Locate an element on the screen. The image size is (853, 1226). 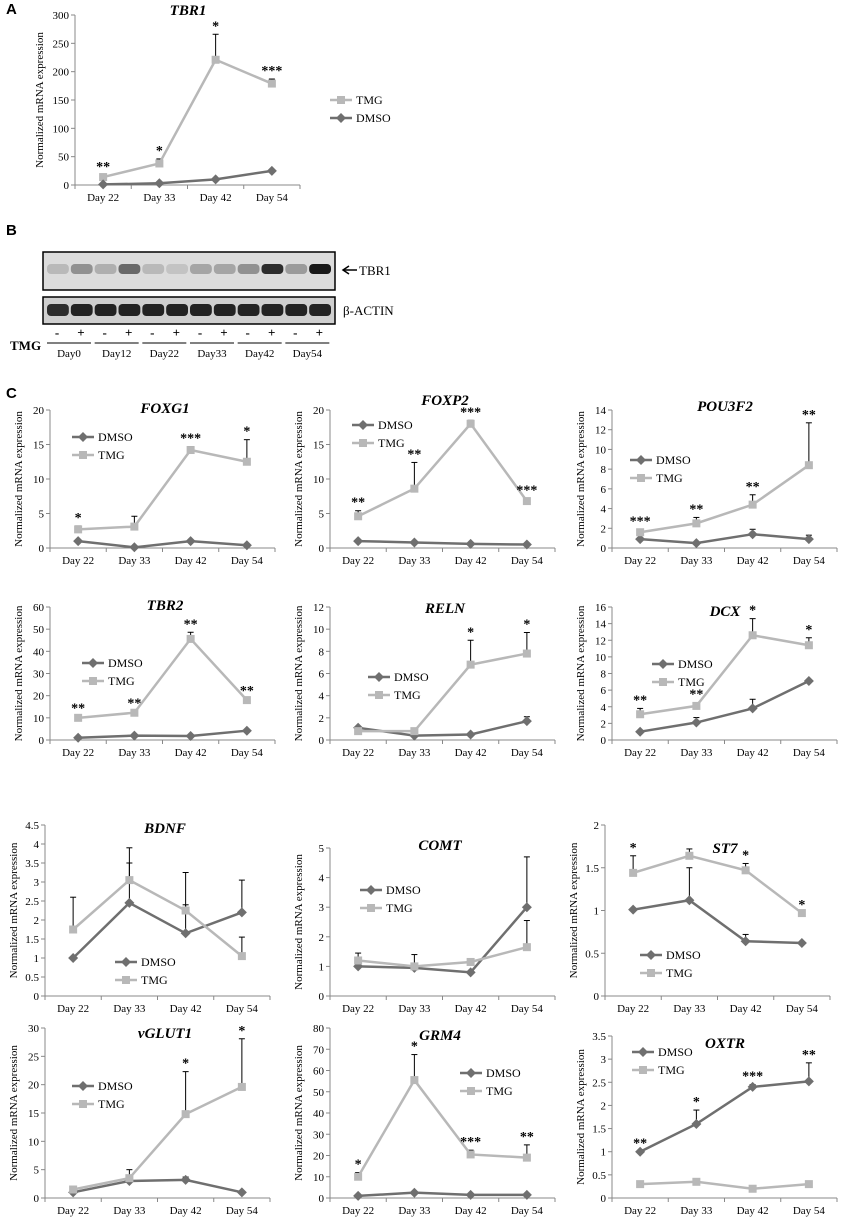
actin-band-label: β-ACTIN is located at coordinates (368, 310).